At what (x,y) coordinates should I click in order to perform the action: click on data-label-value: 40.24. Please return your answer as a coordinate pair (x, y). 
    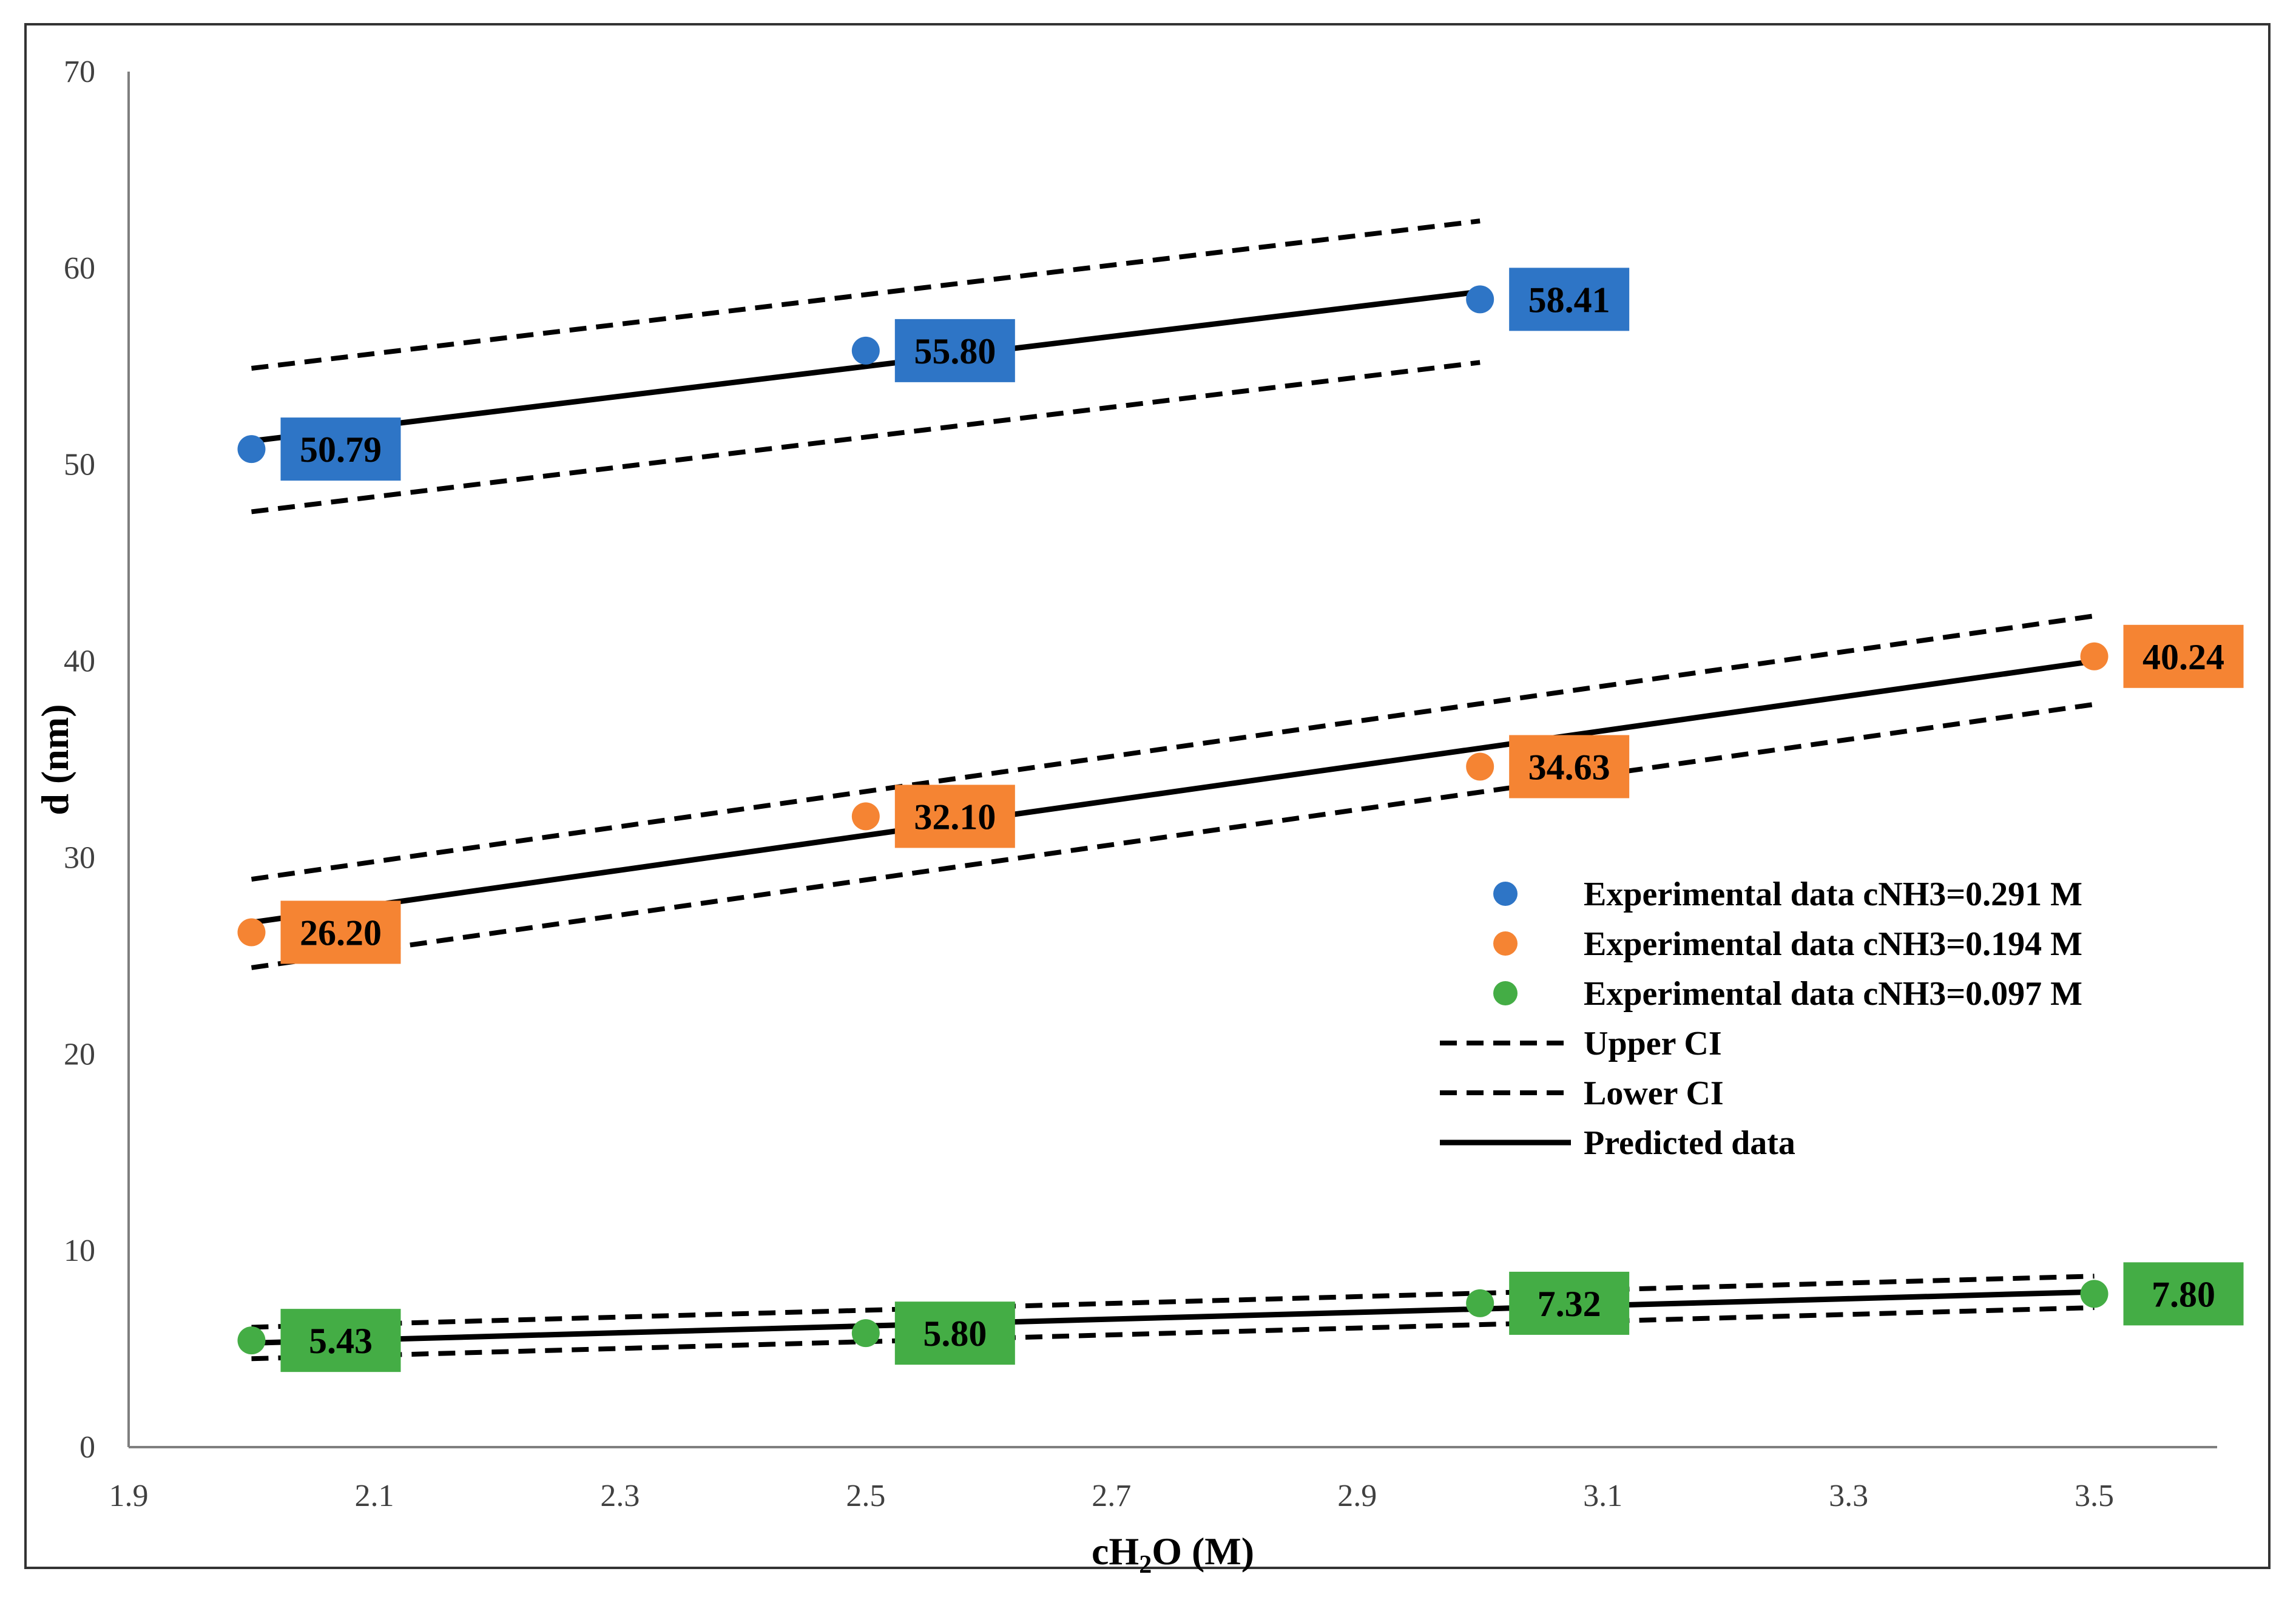
    Looking at the image, I should click on (2183, 657).